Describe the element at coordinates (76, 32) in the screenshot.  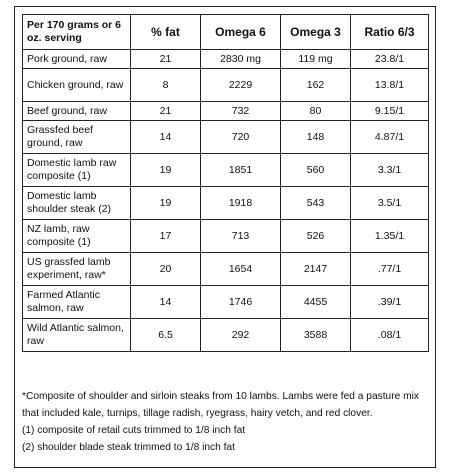
I see `column-header-serving: Per 170 grams or 6 oz. serving` at that location.